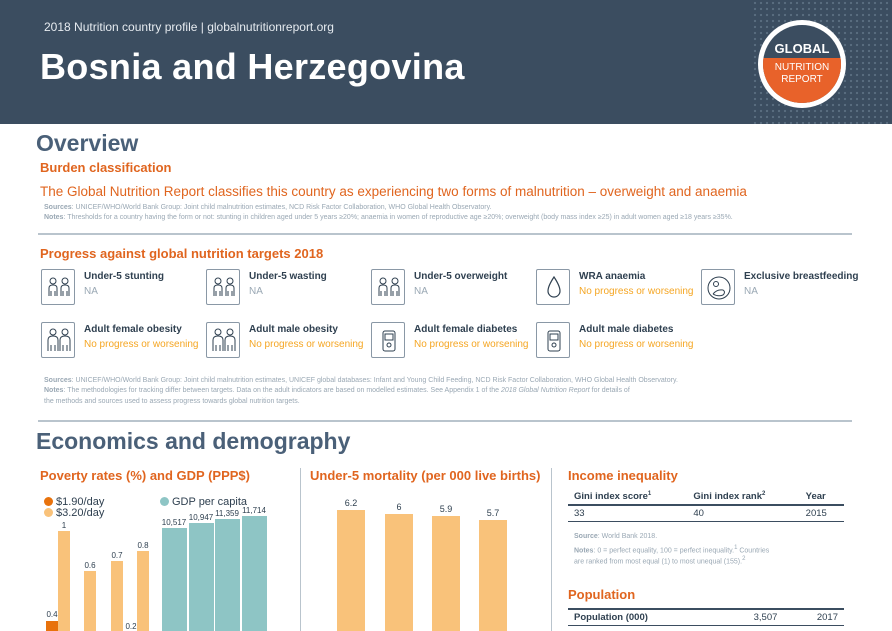  Describe the element at coordinates (453, 288) in the screenshot. I see `indicator-under-5-overweight: Under-5 overweight NA` at that location.